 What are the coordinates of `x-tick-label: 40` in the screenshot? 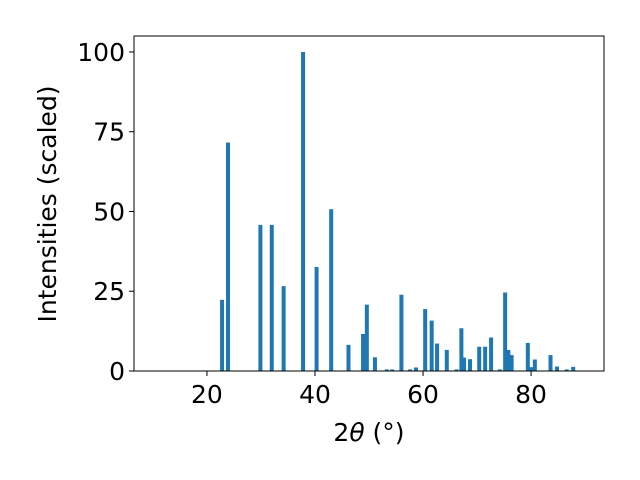 It's located at (315, 394).